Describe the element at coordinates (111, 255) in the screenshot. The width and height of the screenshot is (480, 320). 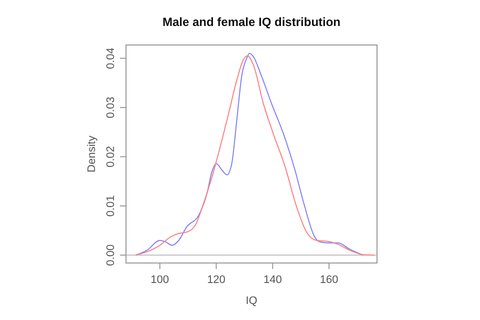
I see `y-tick-label: 0.00` at that location.